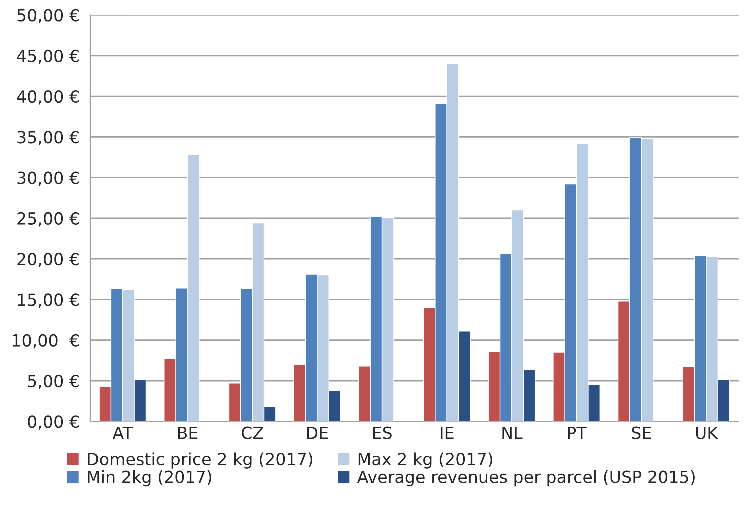 This screenshot has height=508, width=754. Describe the element at coordinates (48, 138) in the screenshot. I see `y-tick-label: 35,00 €` at that location.